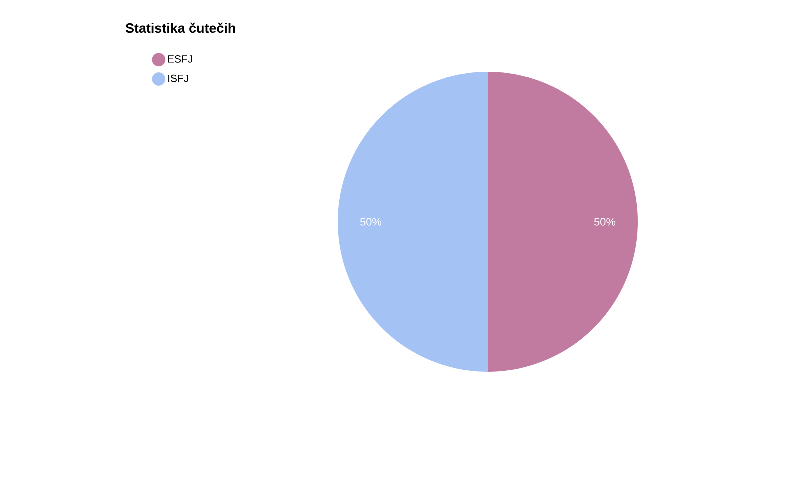  What do you see at coordinates (178, 78) in the screenshot?
I see `legend-label: ISFJ` at bounding box center [178, 78].